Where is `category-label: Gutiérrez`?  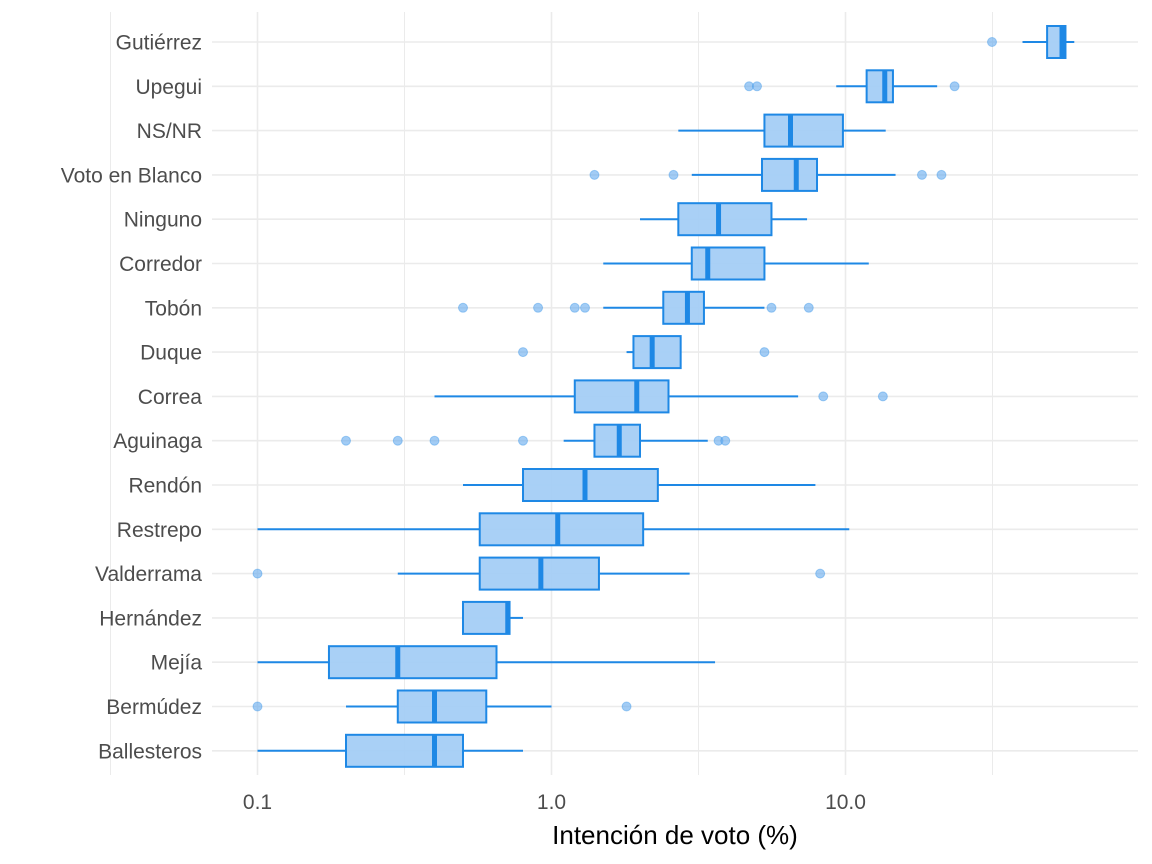
category-label: Gutiérrez is located at coordinates (159, 43).